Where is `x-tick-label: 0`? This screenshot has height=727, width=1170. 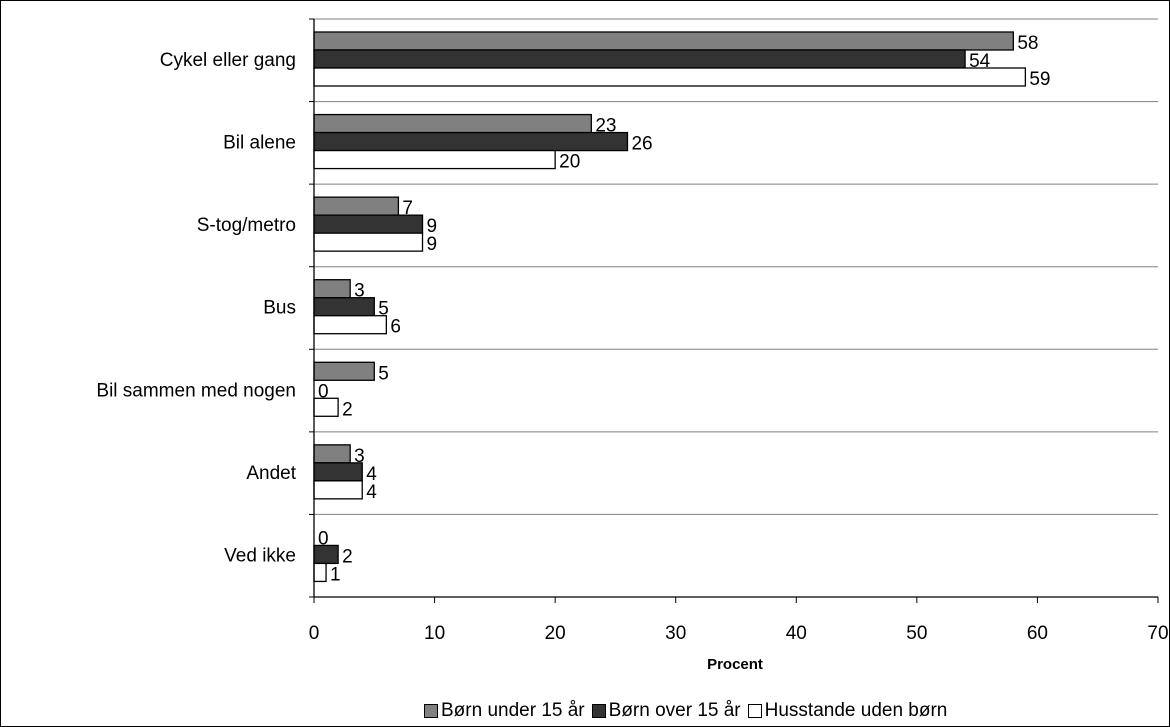 x-tick-label: 0 is located at coordinates (314, 633).